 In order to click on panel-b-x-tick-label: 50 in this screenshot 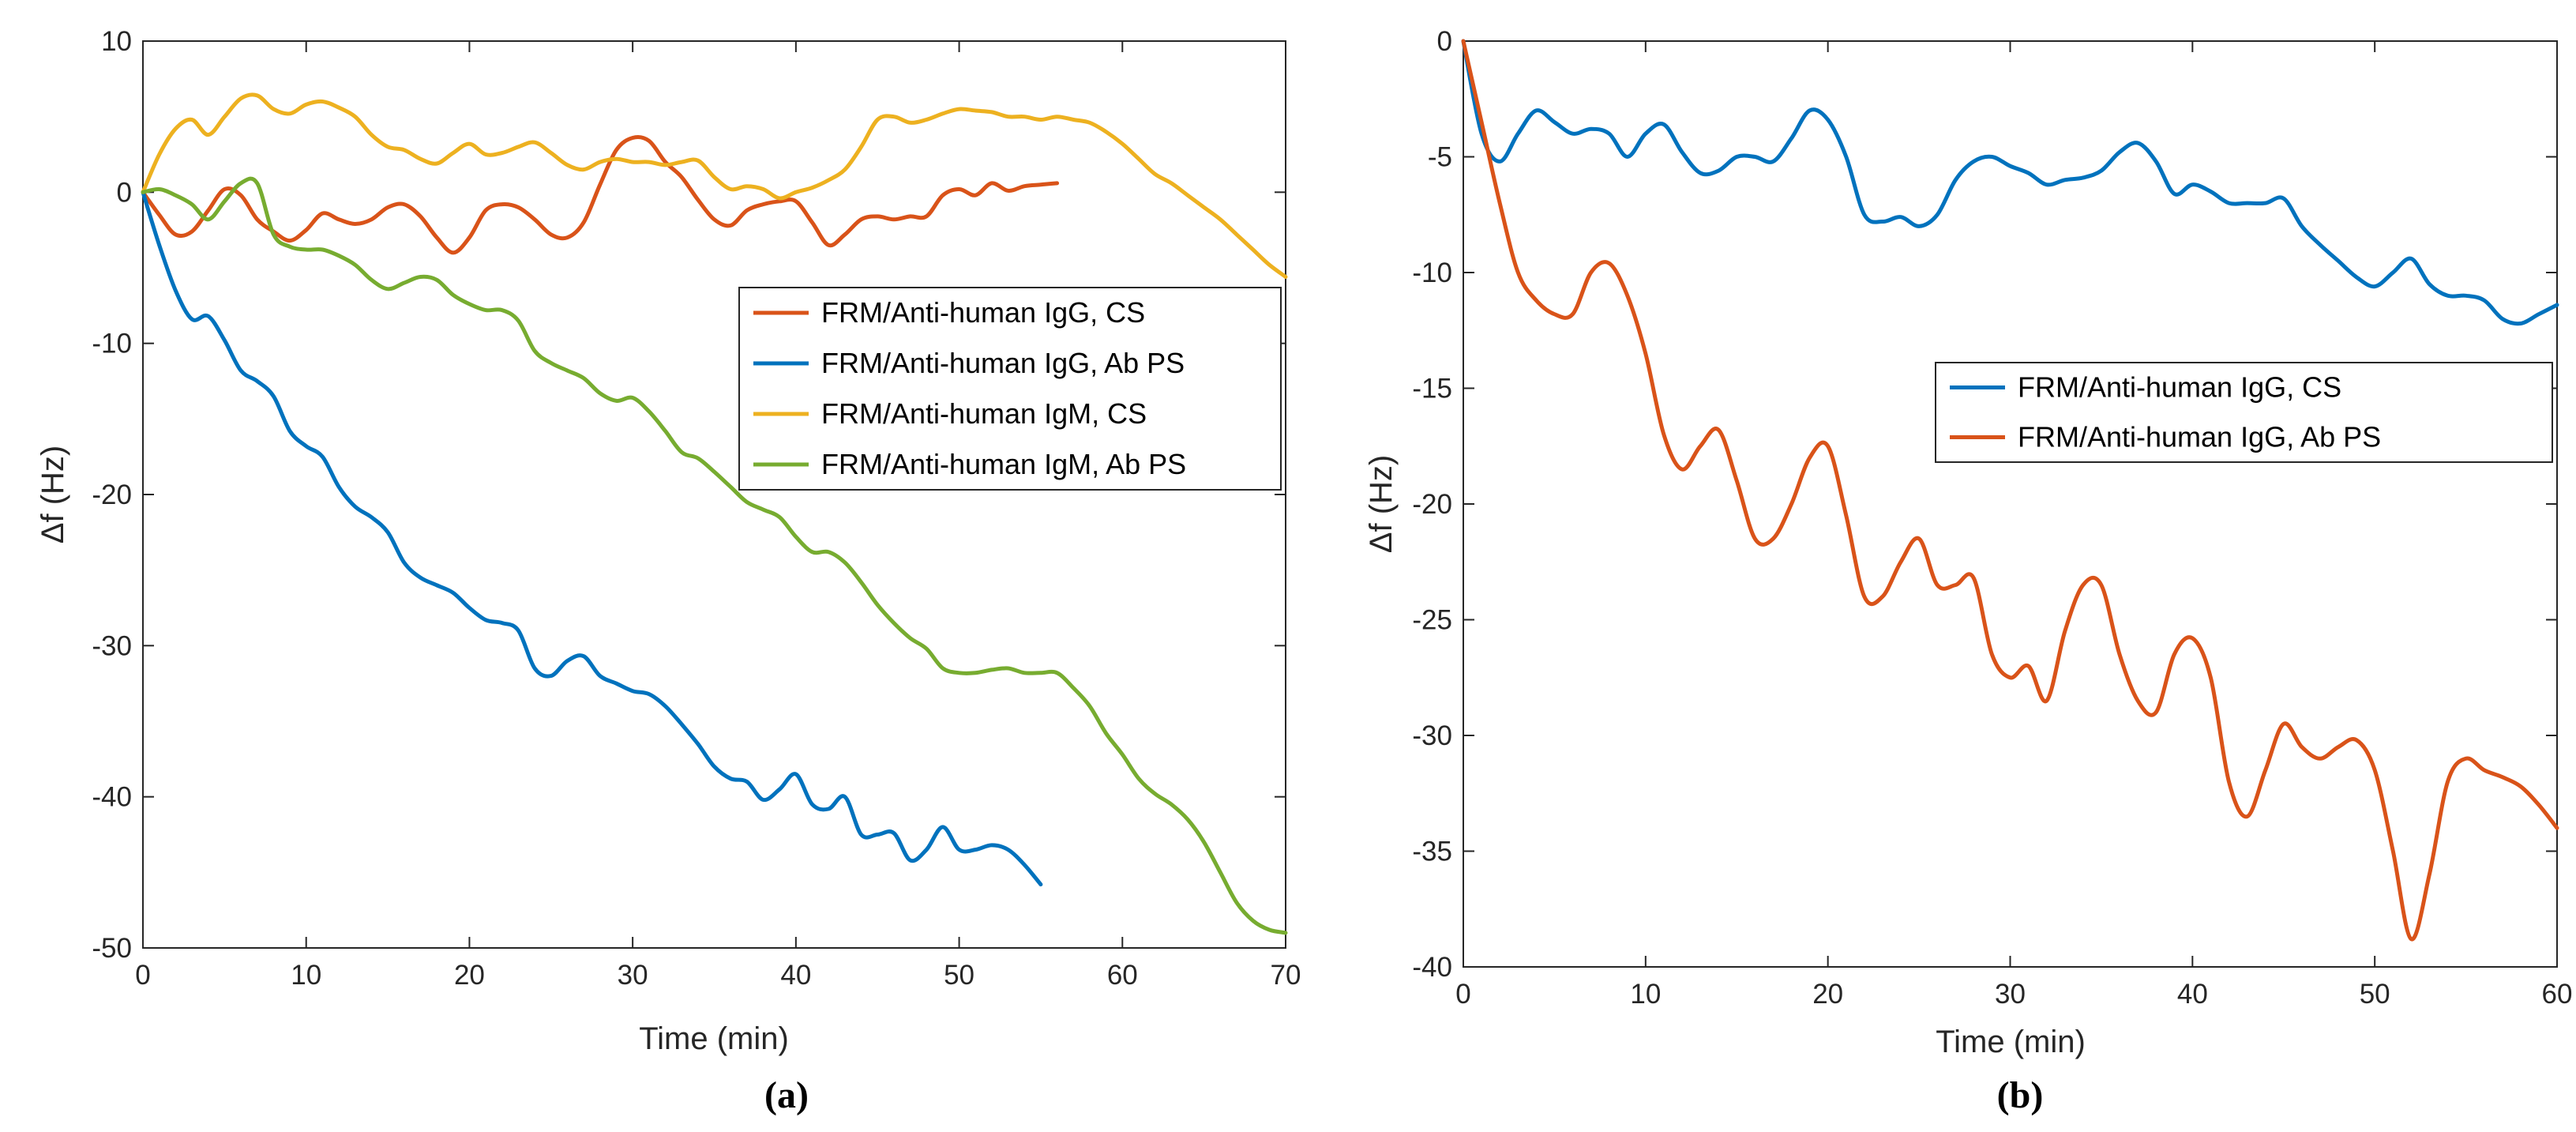, I will do `click(2375, 994)`.